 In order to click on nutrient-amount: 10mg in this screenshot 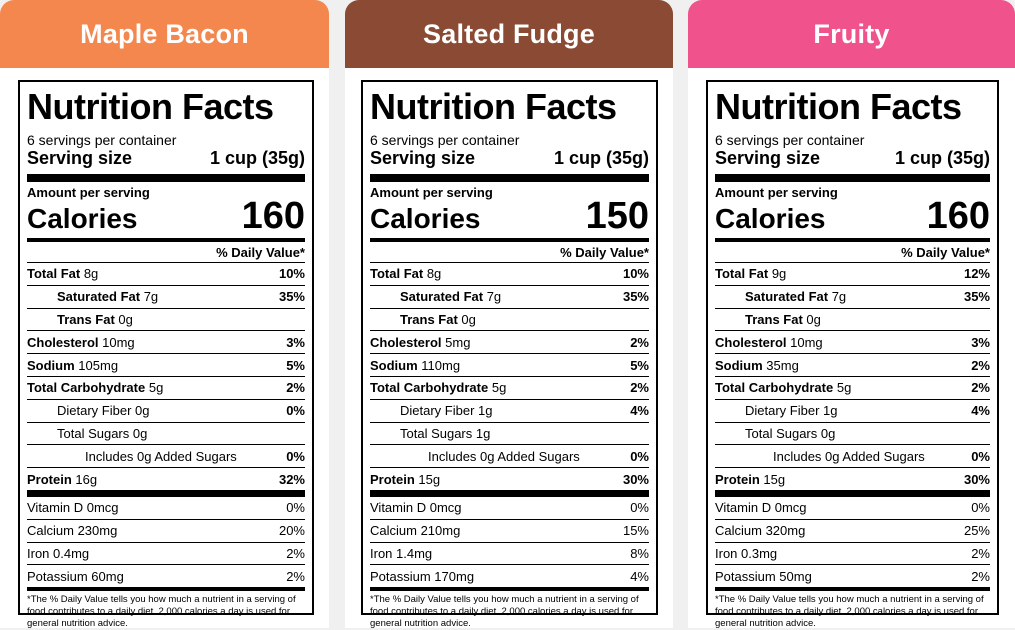, I will do `click(806, 342)`.